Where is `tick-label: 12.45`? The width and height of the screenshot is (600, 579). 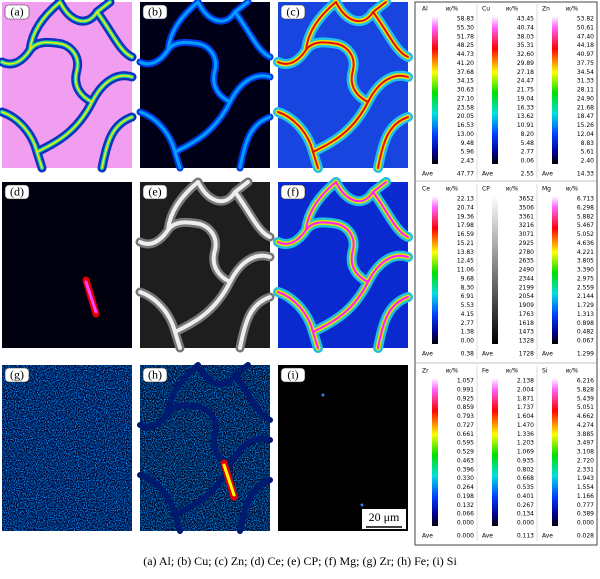
tick-label: 12.45 is located at coordinates (465, 261).